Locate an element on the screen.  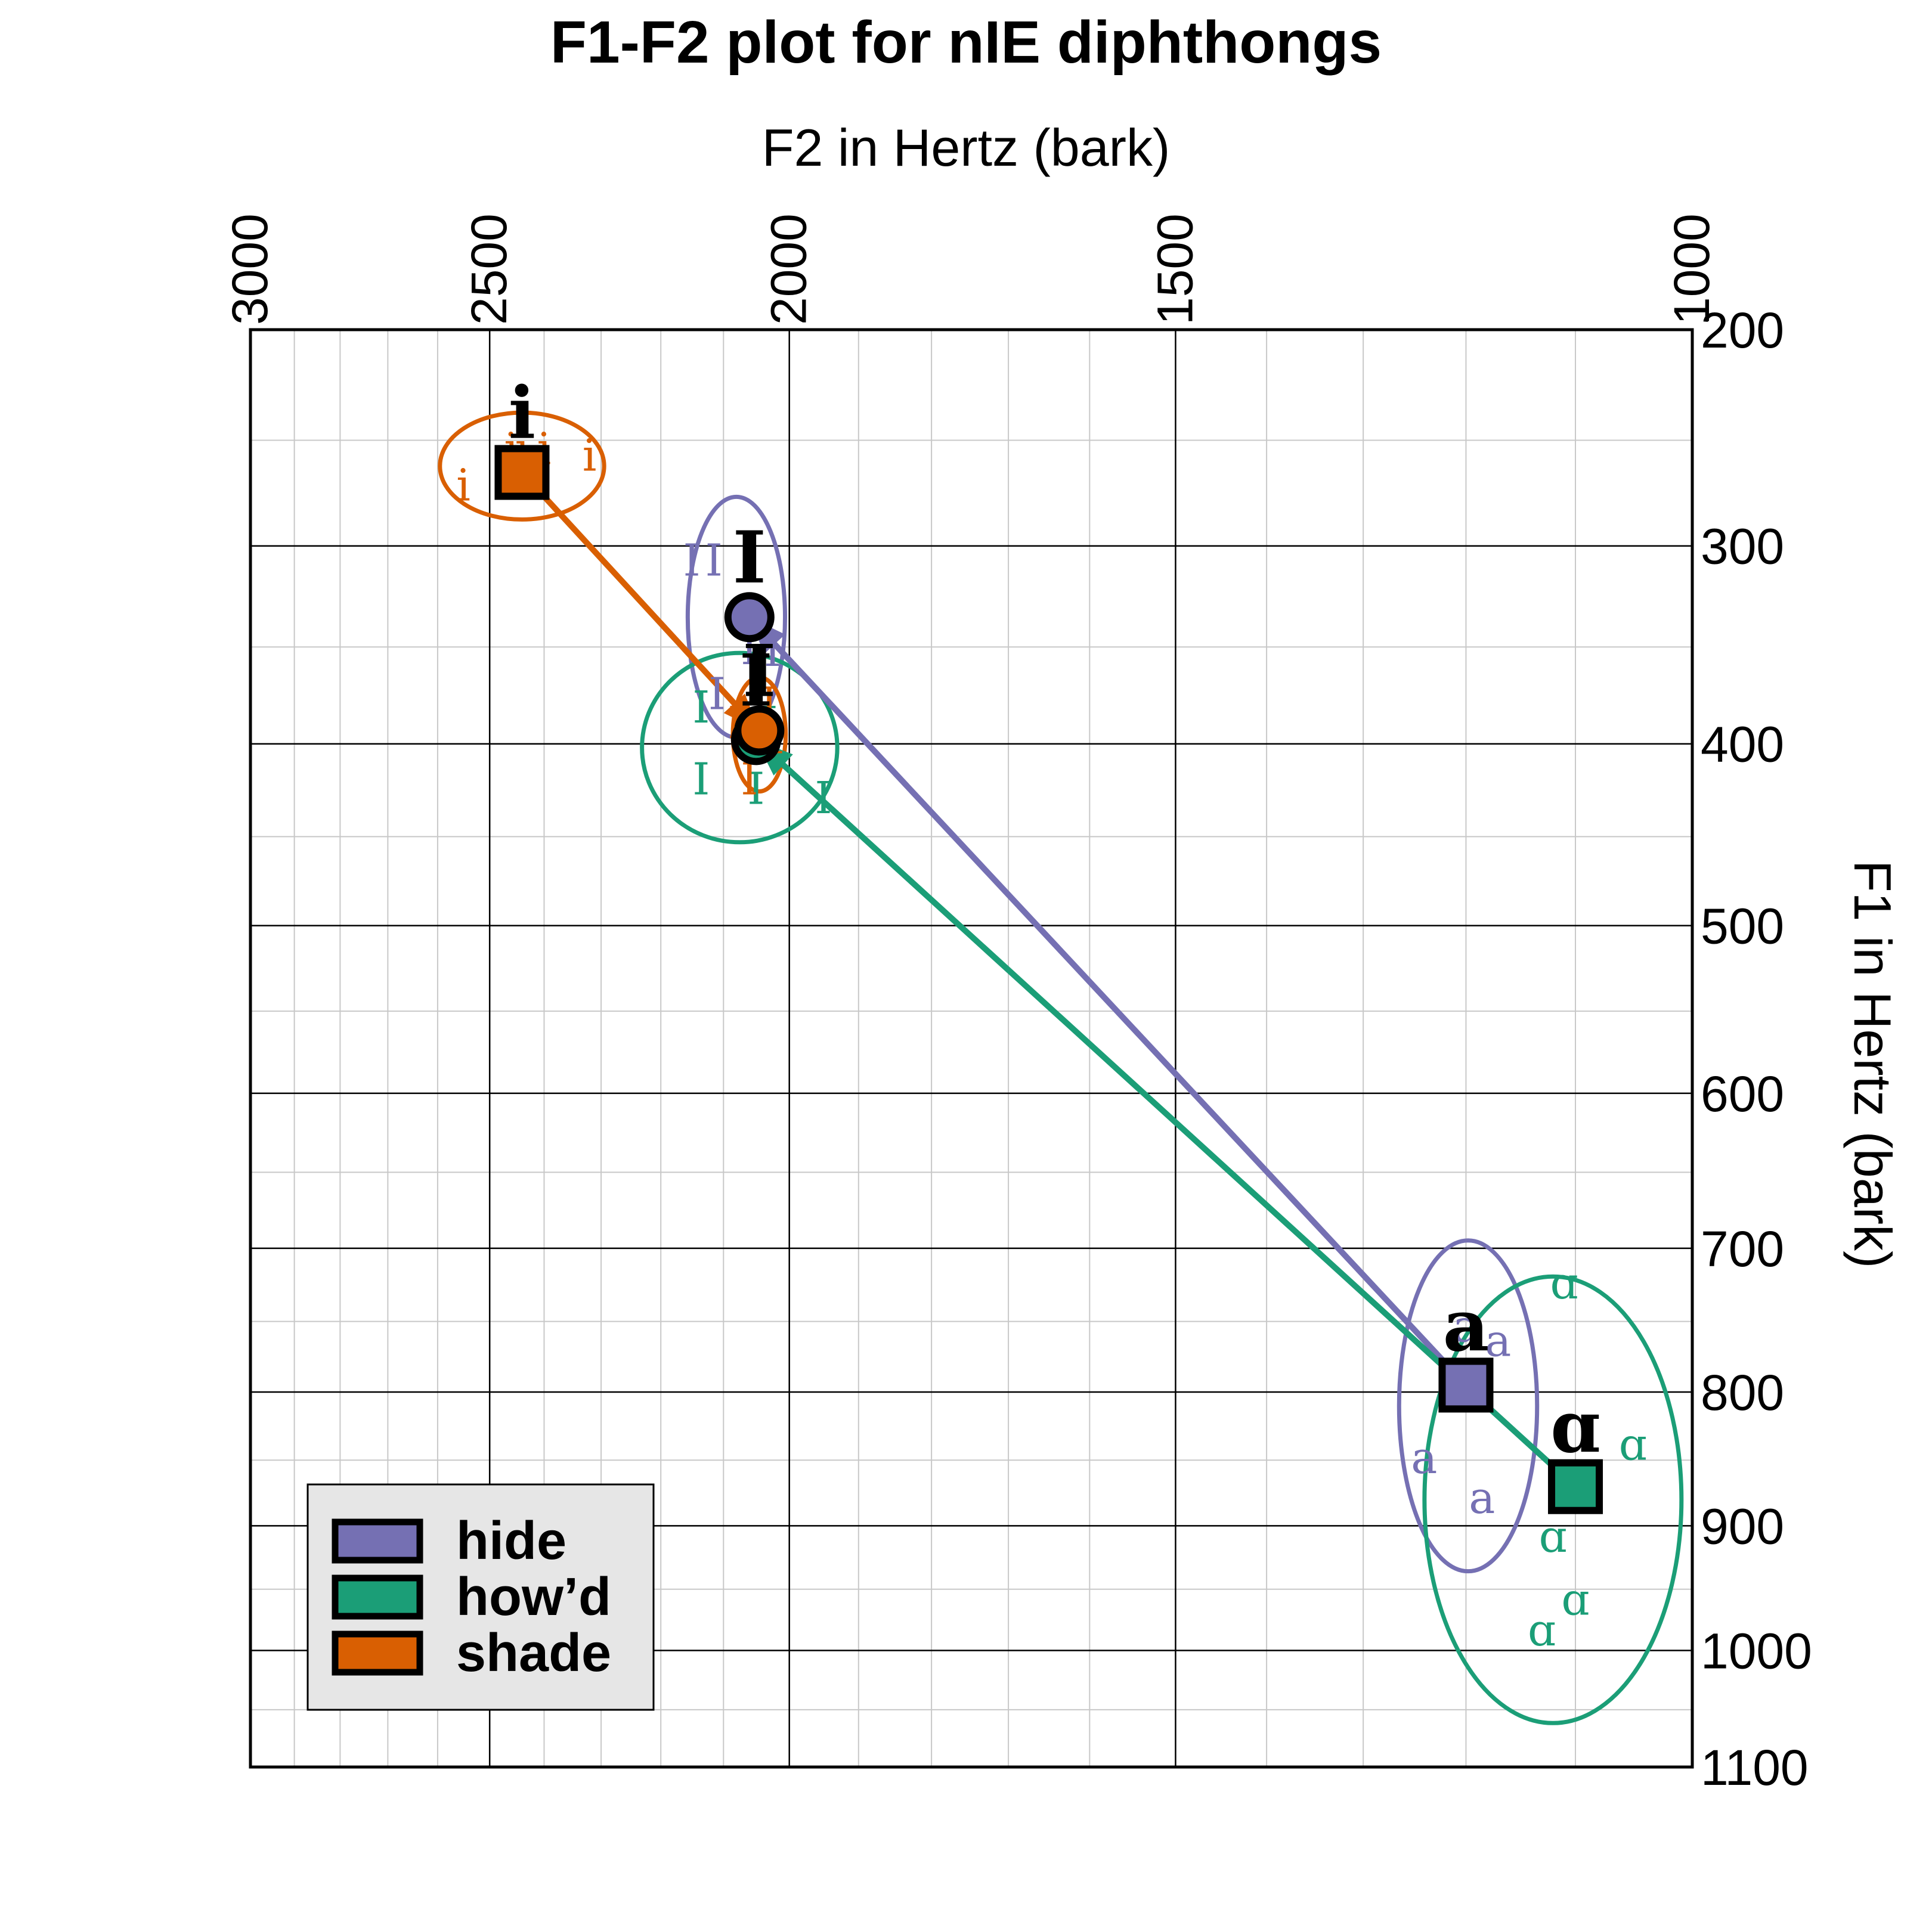
y-tick-label: 1100 is located at coordinates (1755, 1768).